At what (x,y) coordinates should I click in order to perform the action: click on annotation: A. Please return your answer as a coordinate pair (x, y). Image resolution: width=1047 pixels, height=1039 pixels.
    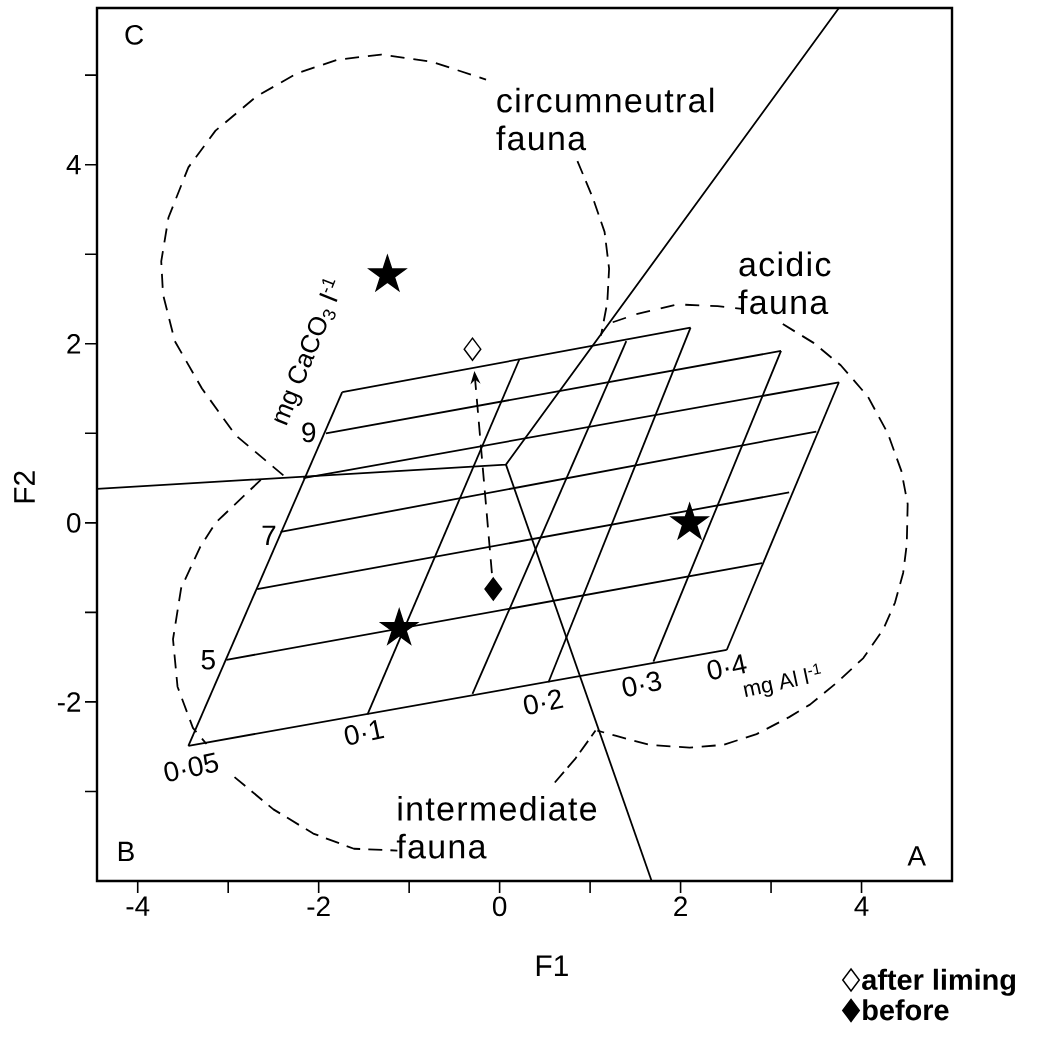
    Looking at the image, I should click on (916, 856).